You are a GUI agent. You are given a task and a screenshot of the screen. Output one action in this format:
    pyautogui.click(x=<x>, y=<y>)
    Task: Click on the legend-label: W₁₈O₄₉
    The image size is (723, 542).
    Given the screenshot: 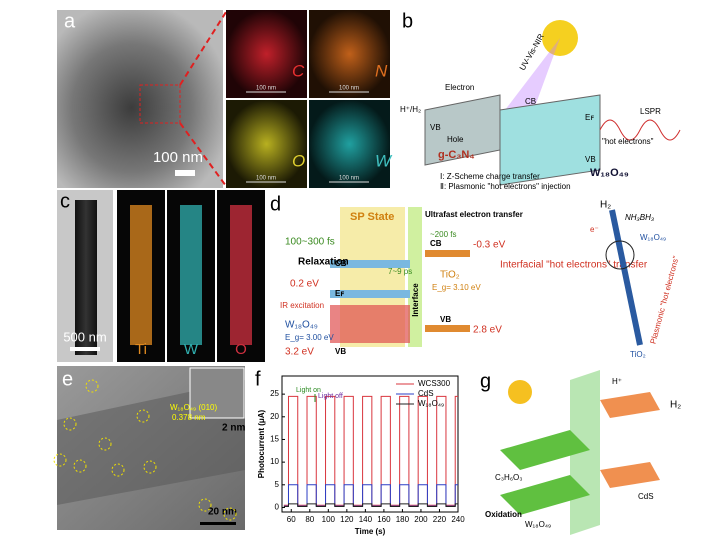 What is the action you would take?
    pyautogui.click(x=431, y=403)
    